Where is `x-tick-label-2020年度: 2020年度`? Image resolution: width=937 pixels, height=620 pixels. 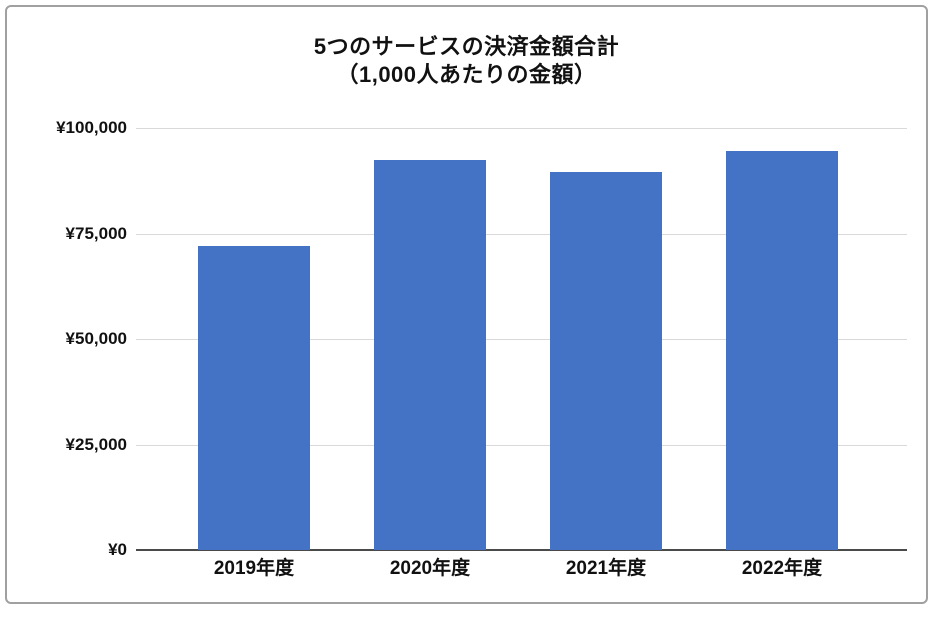 x-tick-label-2020年度: 2020年度 is located at coordinates (430, 568).